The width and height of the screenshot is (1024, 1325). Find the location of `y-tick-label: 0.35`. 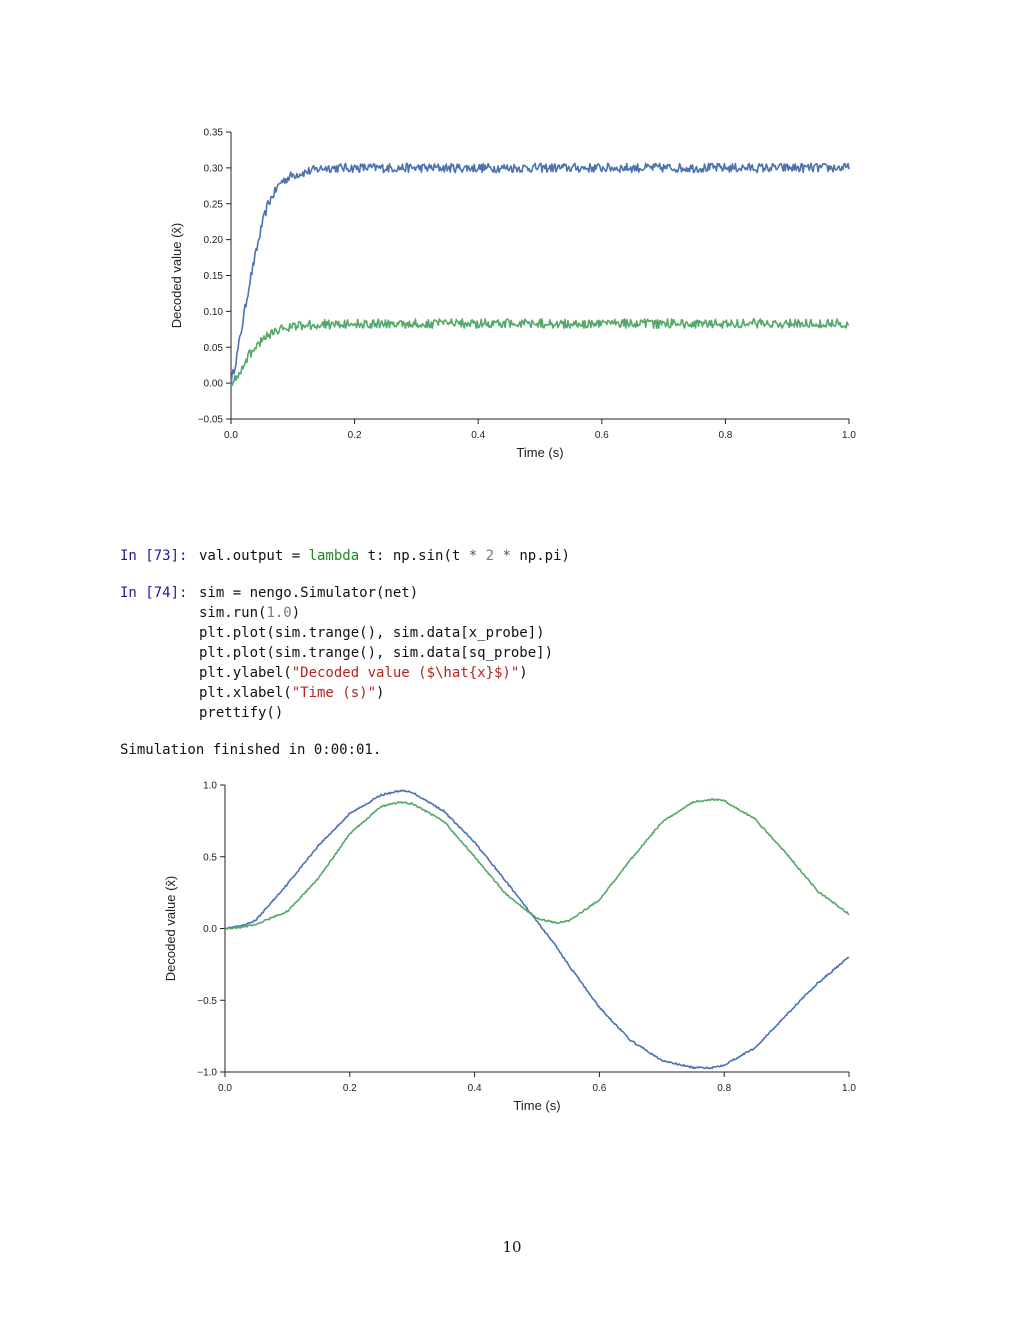

y-tick-label: 0.35 is located at coordinates (214, 133).